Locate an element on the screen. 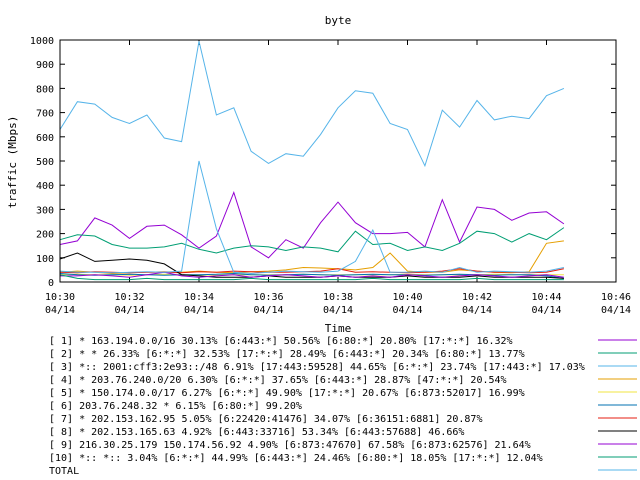  y-tick-label: 400 is located at coordinates (45, 186).